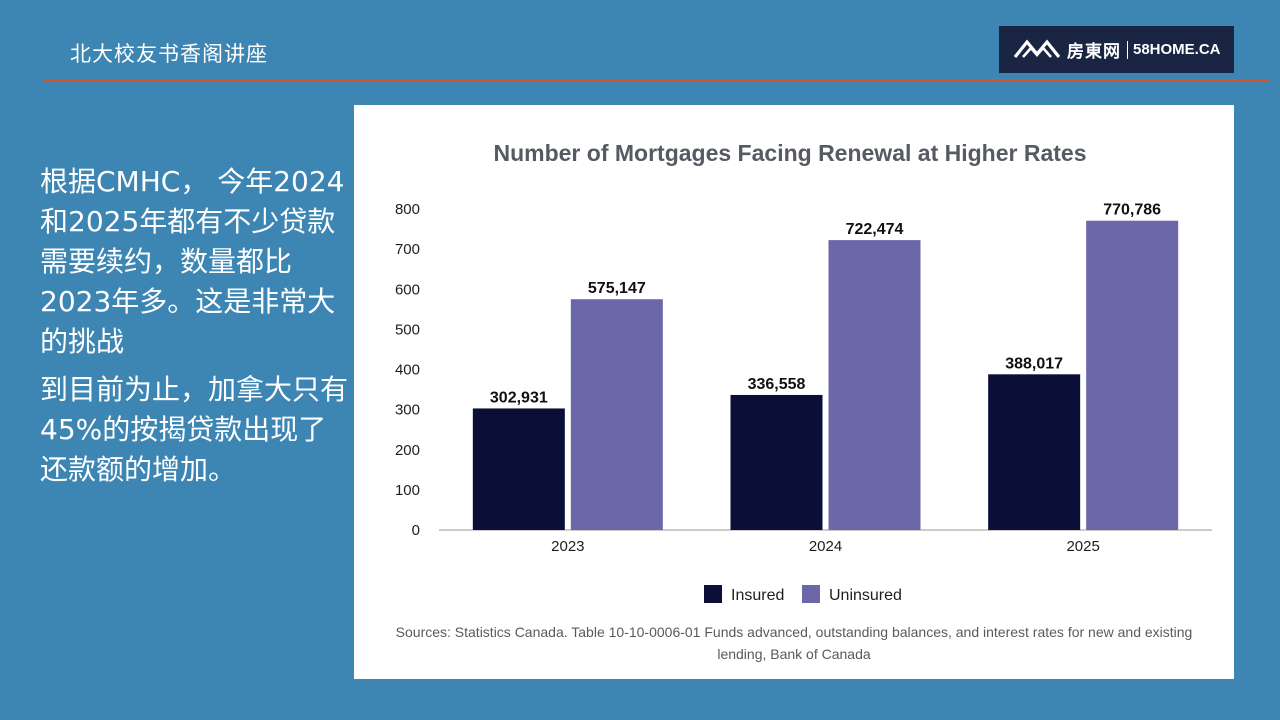 The image size is (1280, 720). I want to click on bar-insured-2025, so click(1034, 452).